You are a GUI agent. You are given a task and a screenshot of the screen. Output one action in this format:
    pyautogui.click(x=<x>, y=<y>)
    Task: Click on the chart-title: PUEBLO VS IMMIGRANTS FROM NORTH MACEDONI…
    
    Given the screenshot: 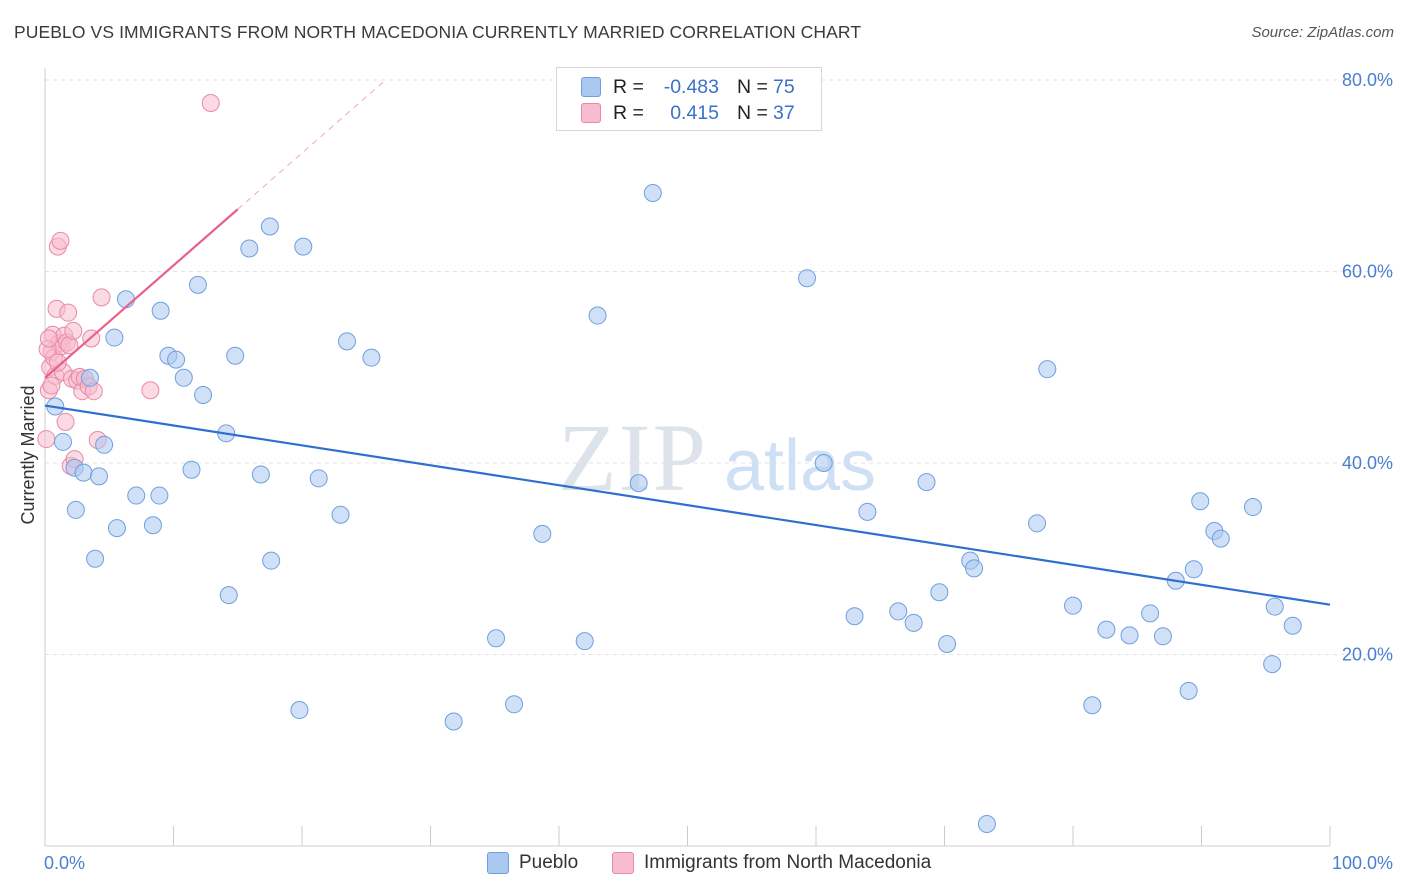 What is the action you would take?
    pyautogui.click(x=438, y=32)
    